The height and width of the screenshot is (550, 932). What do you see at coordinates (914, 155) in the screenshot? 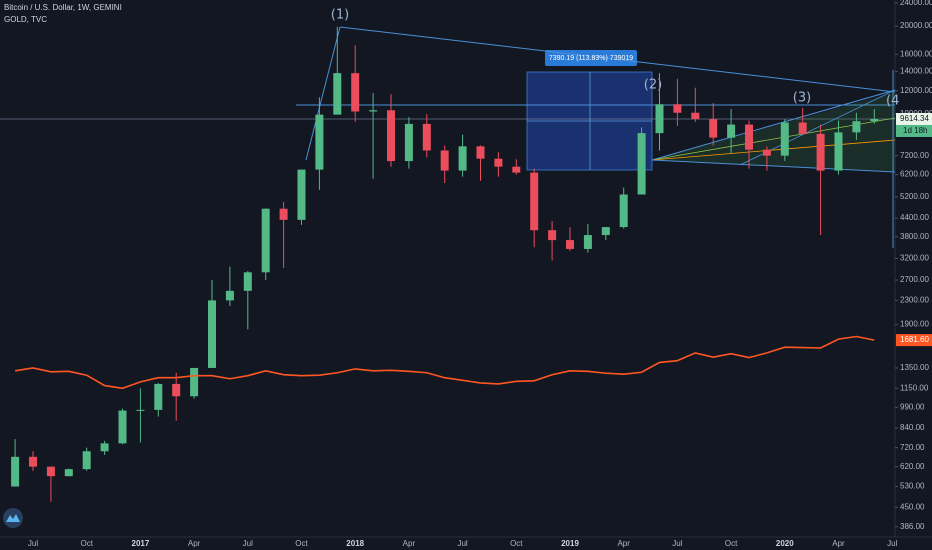
I see `y-tick-label: 7200.00` at bounding box center [914, 155].